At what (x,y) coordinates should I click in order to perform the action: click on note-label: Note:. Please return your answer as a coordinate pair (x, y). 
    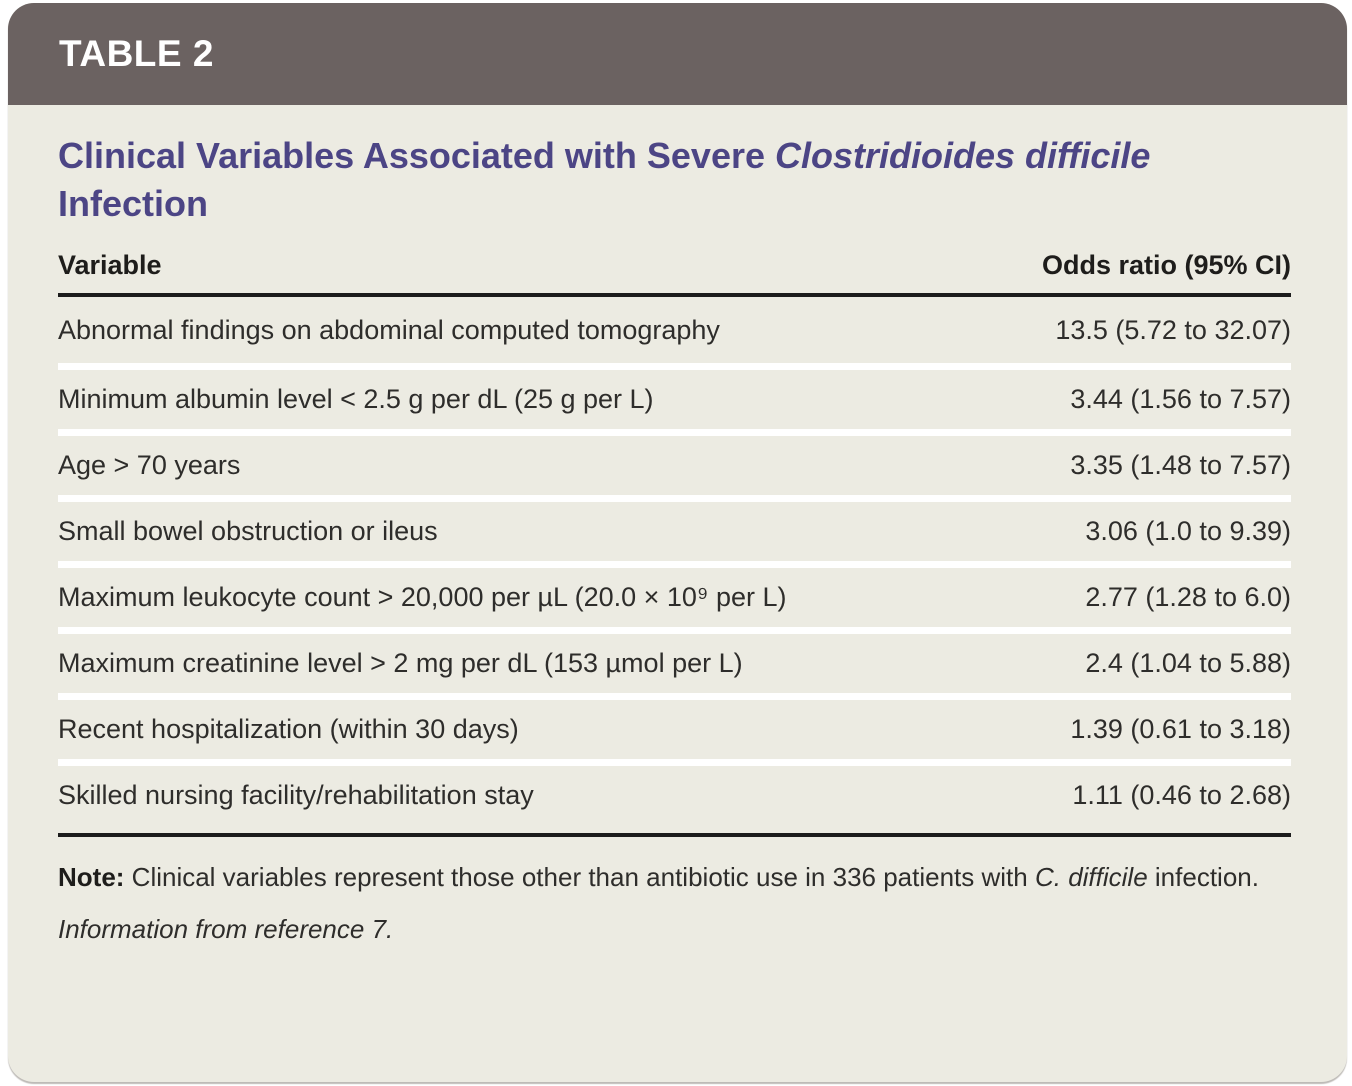
    Looking at the image, I should click on (91, 877).